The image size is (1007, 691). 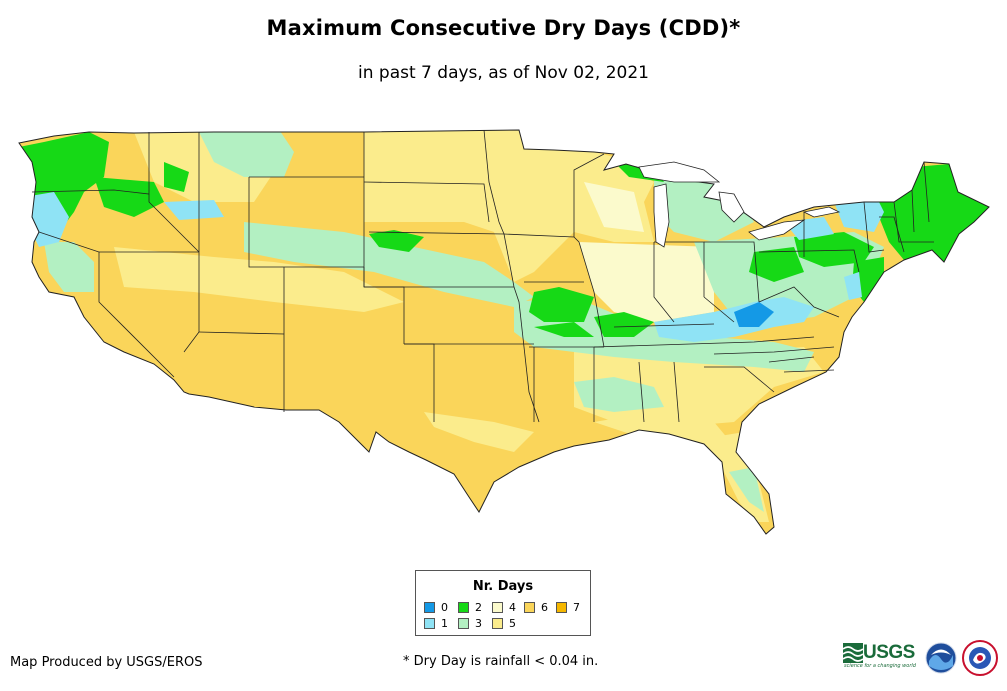 I want to click on legend-item-0: 0, so click(x=436, y=608).